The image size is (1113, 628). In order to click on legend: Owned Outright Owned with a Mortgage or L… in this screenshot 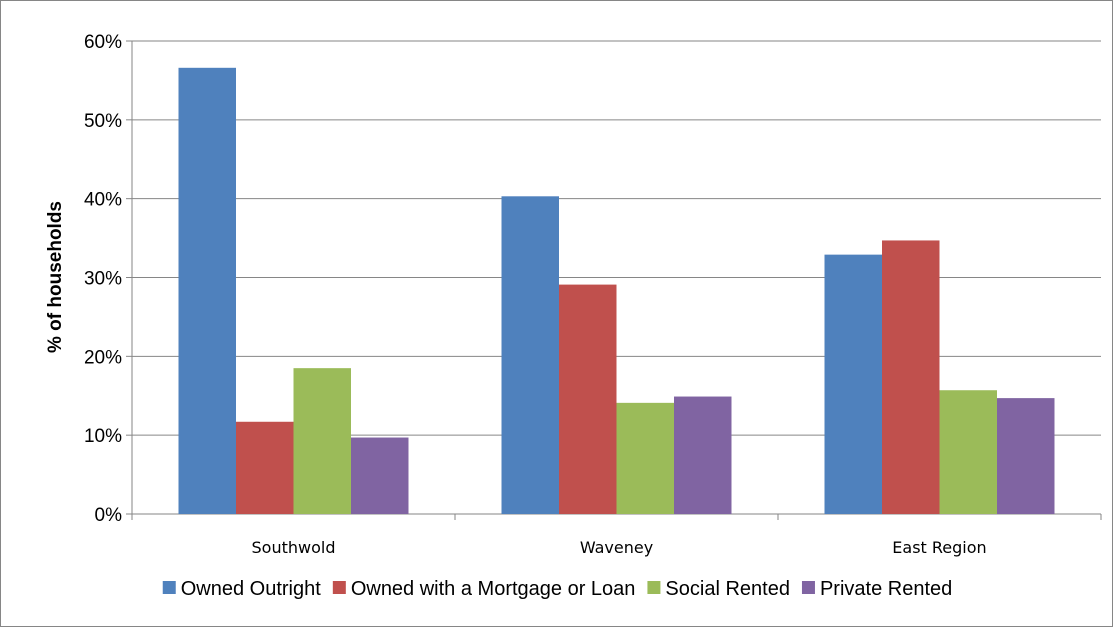, I will do `click(557, 589)`.